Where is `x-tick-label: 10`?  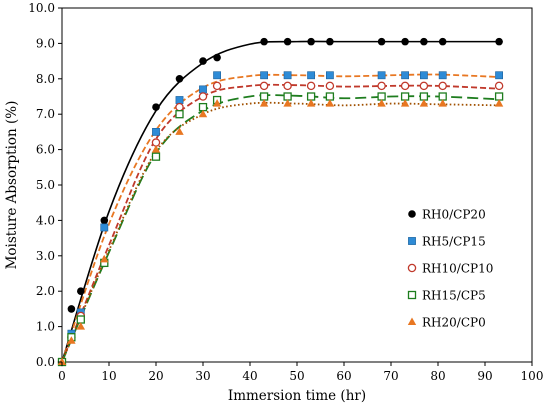
x-tick-label: 10 is located at coordinates (108, 376).